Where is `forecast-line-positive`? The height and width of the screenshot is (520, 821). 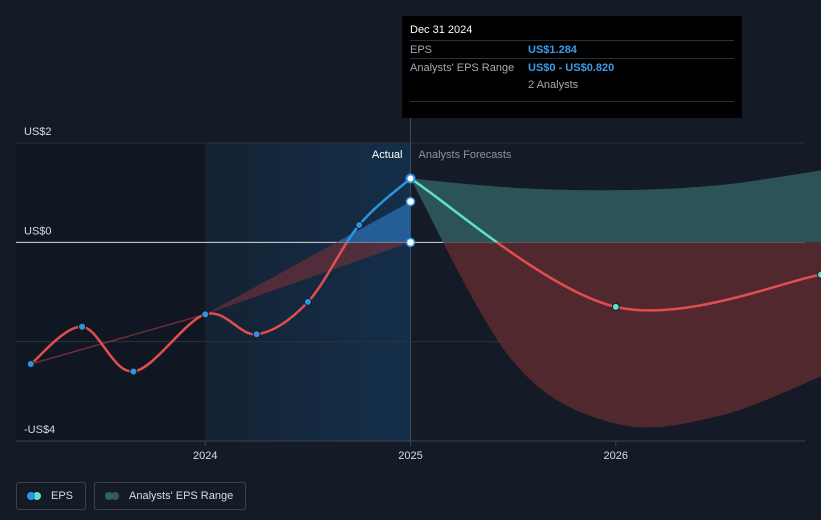
forecast-line-positive is located at coordinates (454, 210).